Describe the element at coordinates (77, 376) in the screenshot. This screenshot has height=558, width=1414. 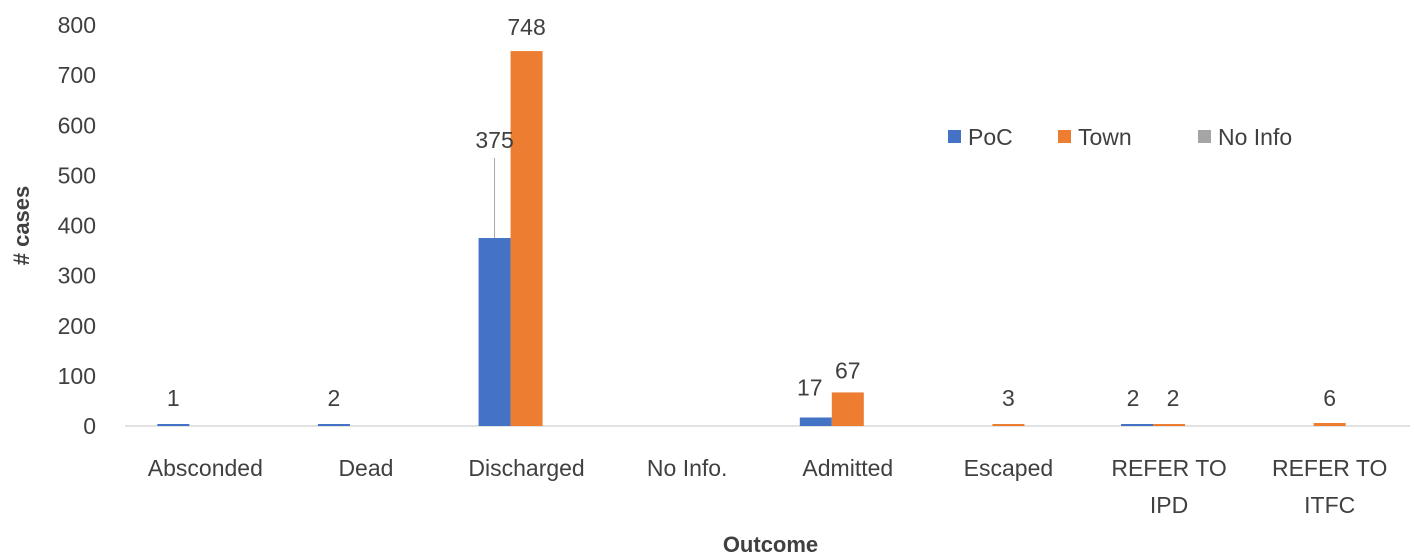
I see `y-tick-label: 100` at that location.